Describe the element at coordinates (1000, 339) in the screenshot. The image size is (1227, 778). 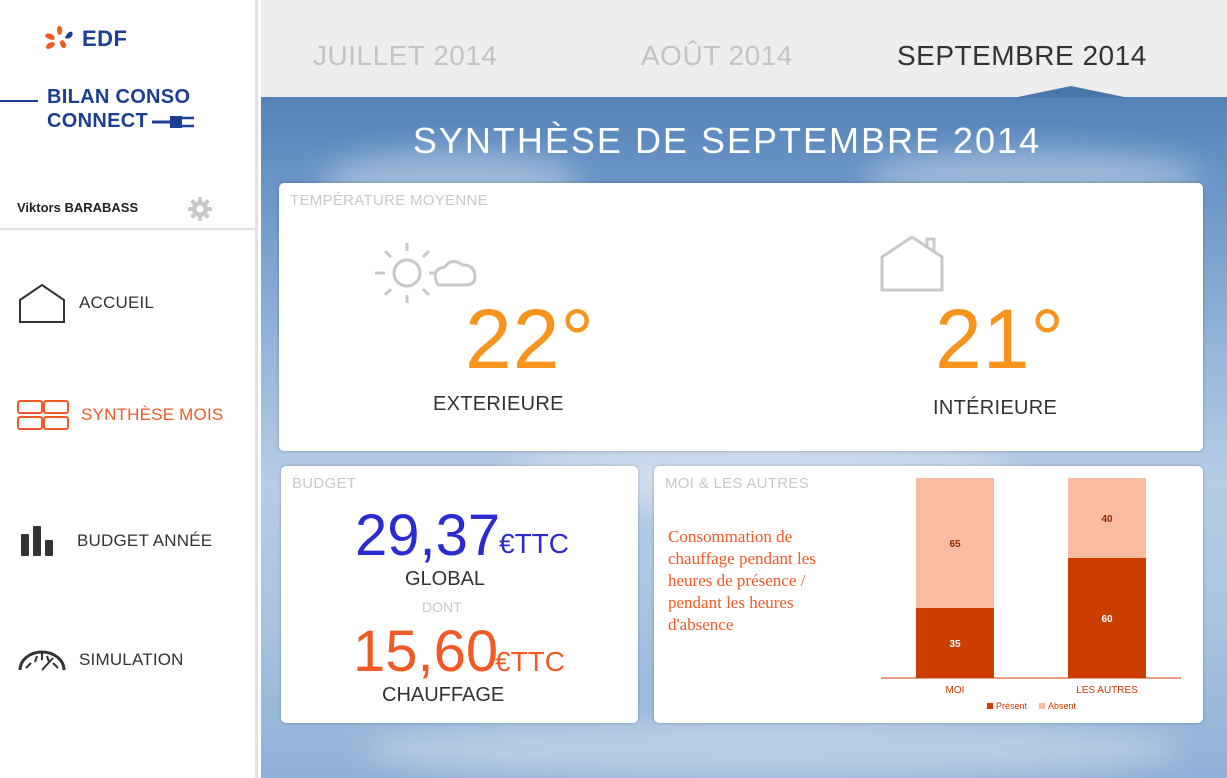
I see `interior-temperature-value: 21°` at that location.